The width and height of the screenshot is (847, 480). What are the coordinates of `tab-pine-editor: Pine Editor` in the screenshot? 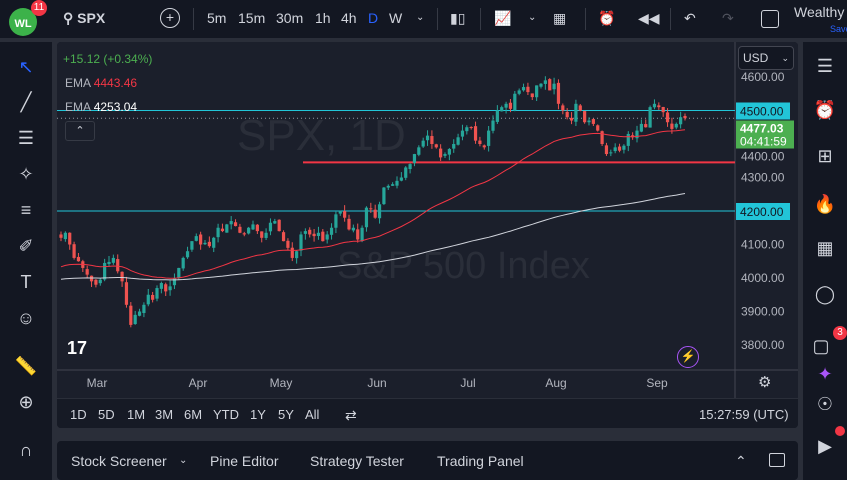 It's located at (244, 461).